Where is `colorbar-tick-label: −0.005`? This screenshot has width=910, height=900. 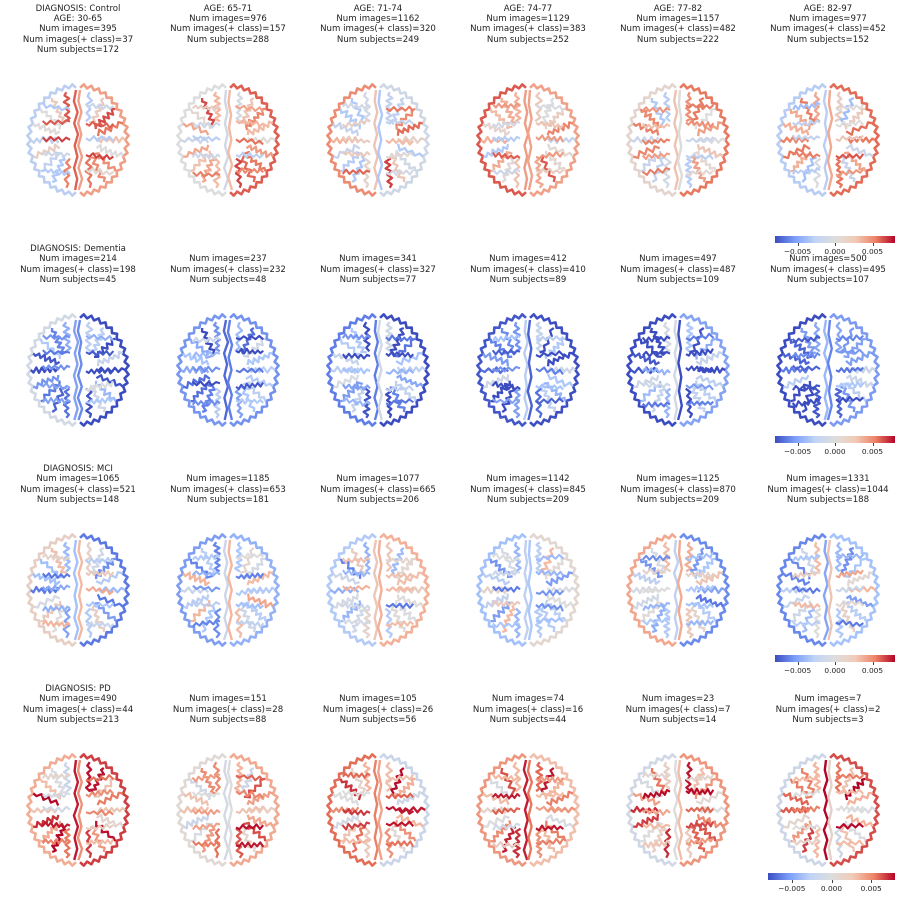
colorbar-tick-label: −0.005 is located at coordinates (797, 251).